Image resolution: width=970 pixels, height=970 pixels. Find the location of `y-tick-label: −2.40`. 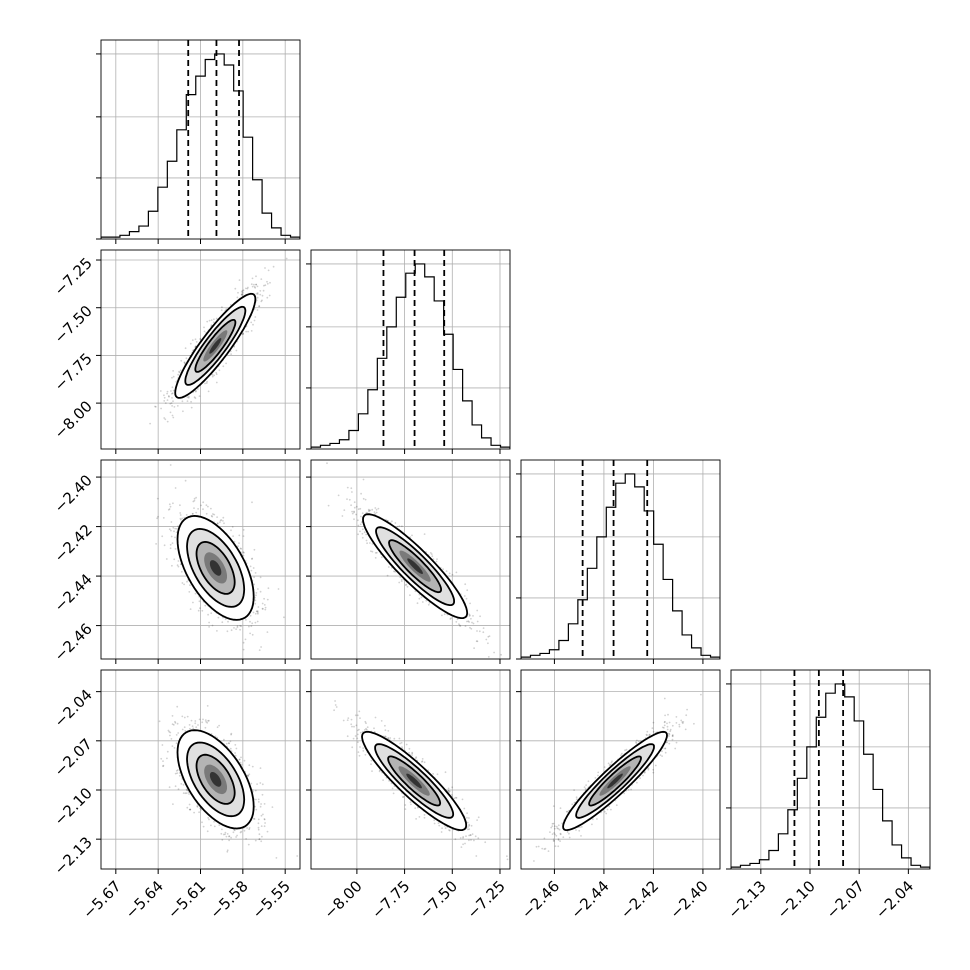

y-tick-label: −2.40 is located at coordinates (73, 493).